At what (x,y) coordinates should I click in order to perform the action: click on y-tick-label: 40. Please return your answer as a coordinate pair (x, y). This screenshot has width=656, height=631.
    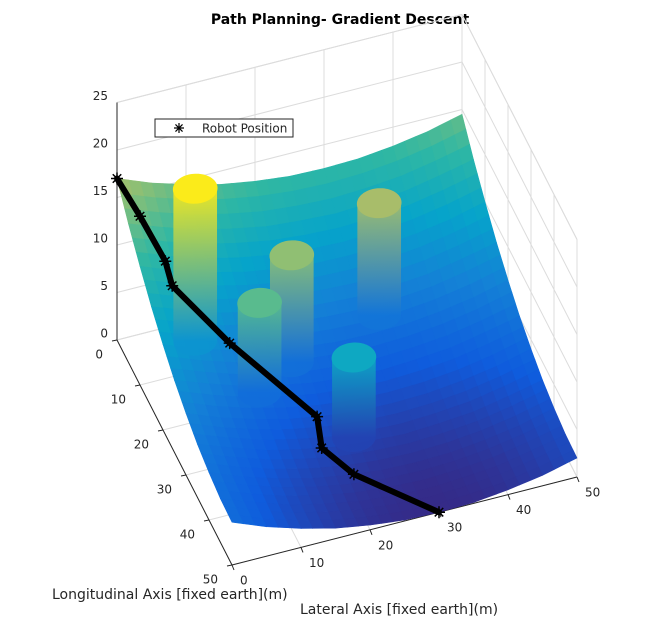
    Looking at the image, I should click on (187, 535).